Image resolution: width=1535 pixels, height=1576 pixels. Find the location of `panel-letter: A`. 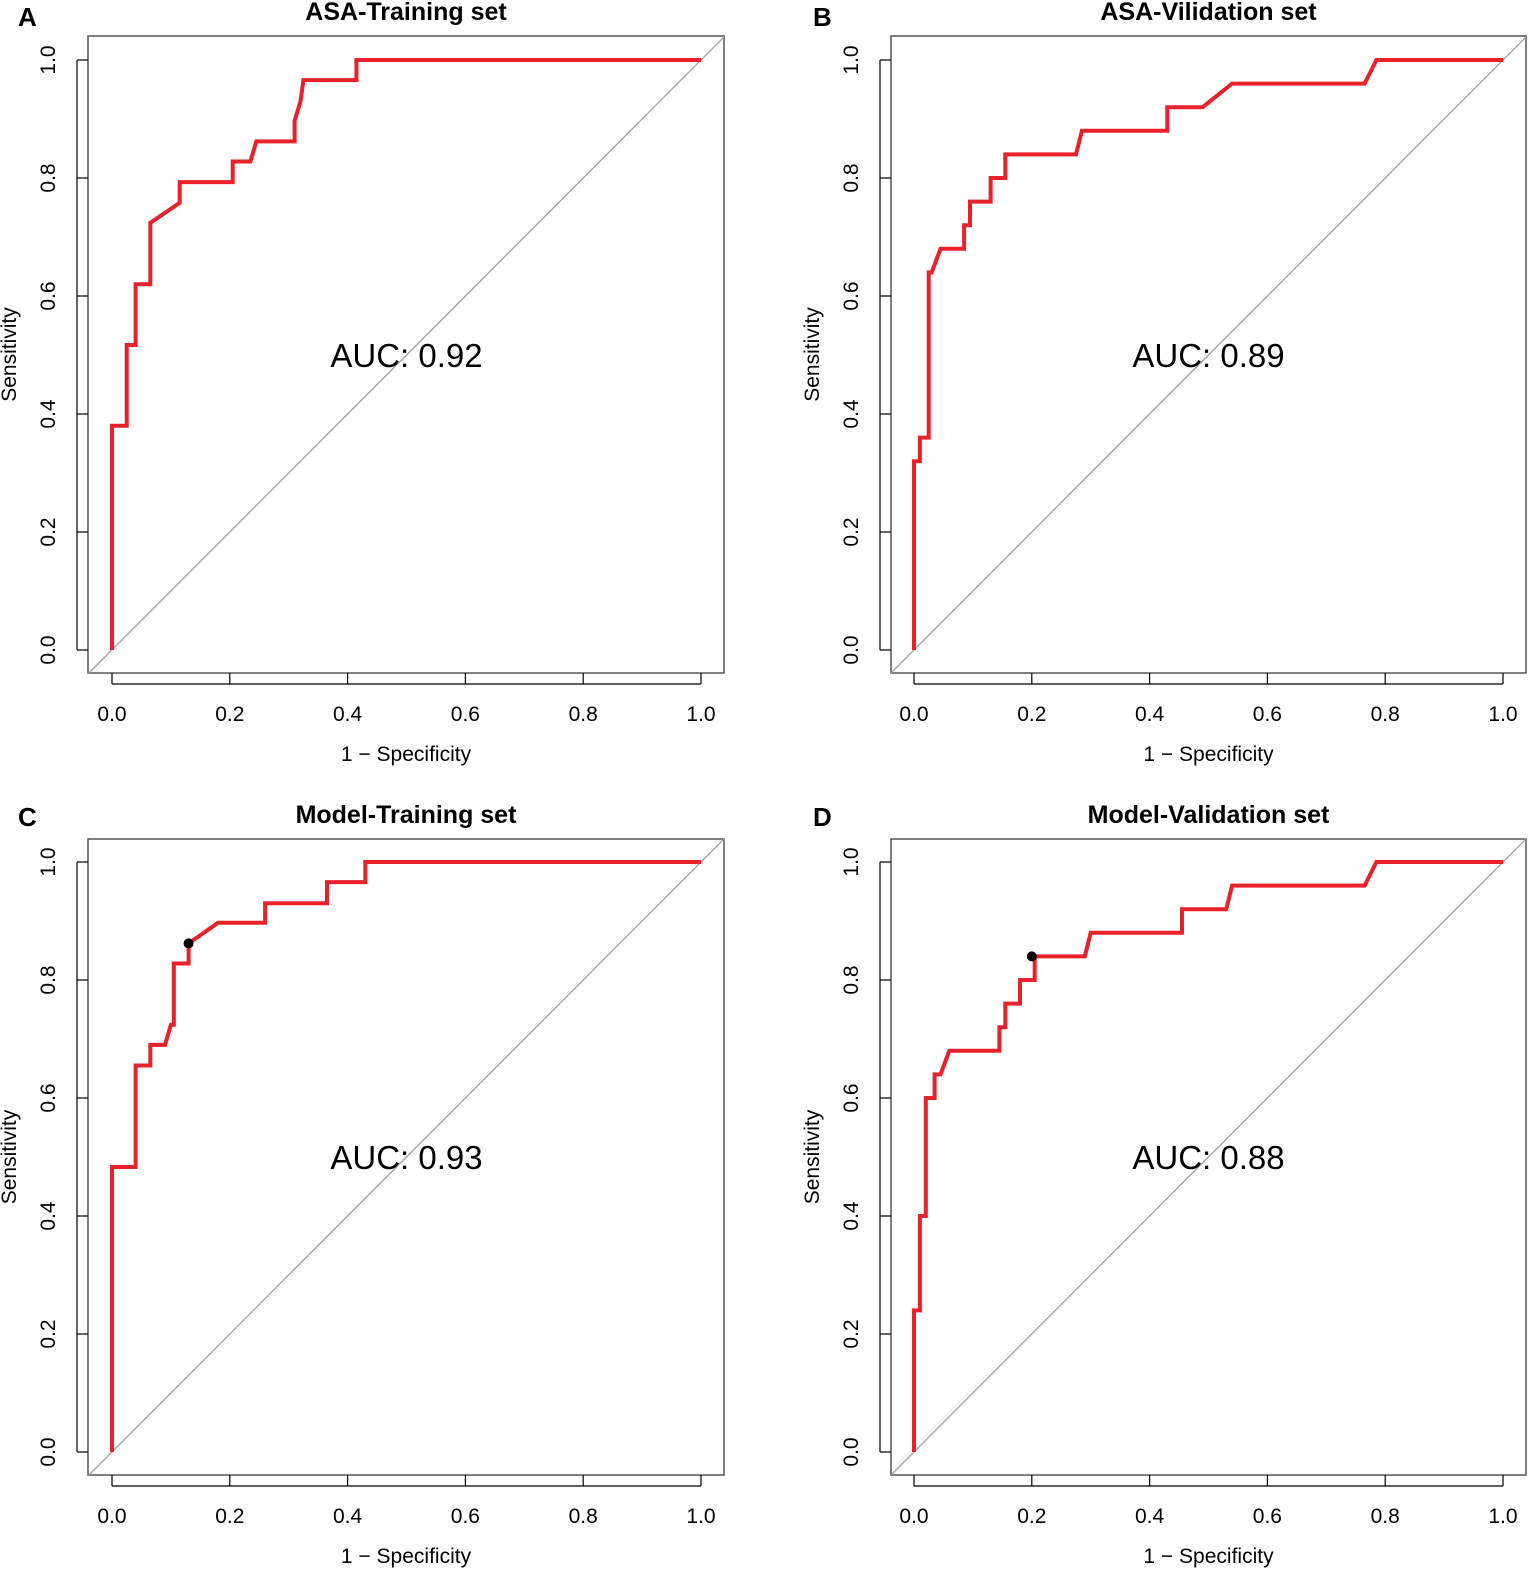

panel-letter: A is located at coordinates (27, 17).